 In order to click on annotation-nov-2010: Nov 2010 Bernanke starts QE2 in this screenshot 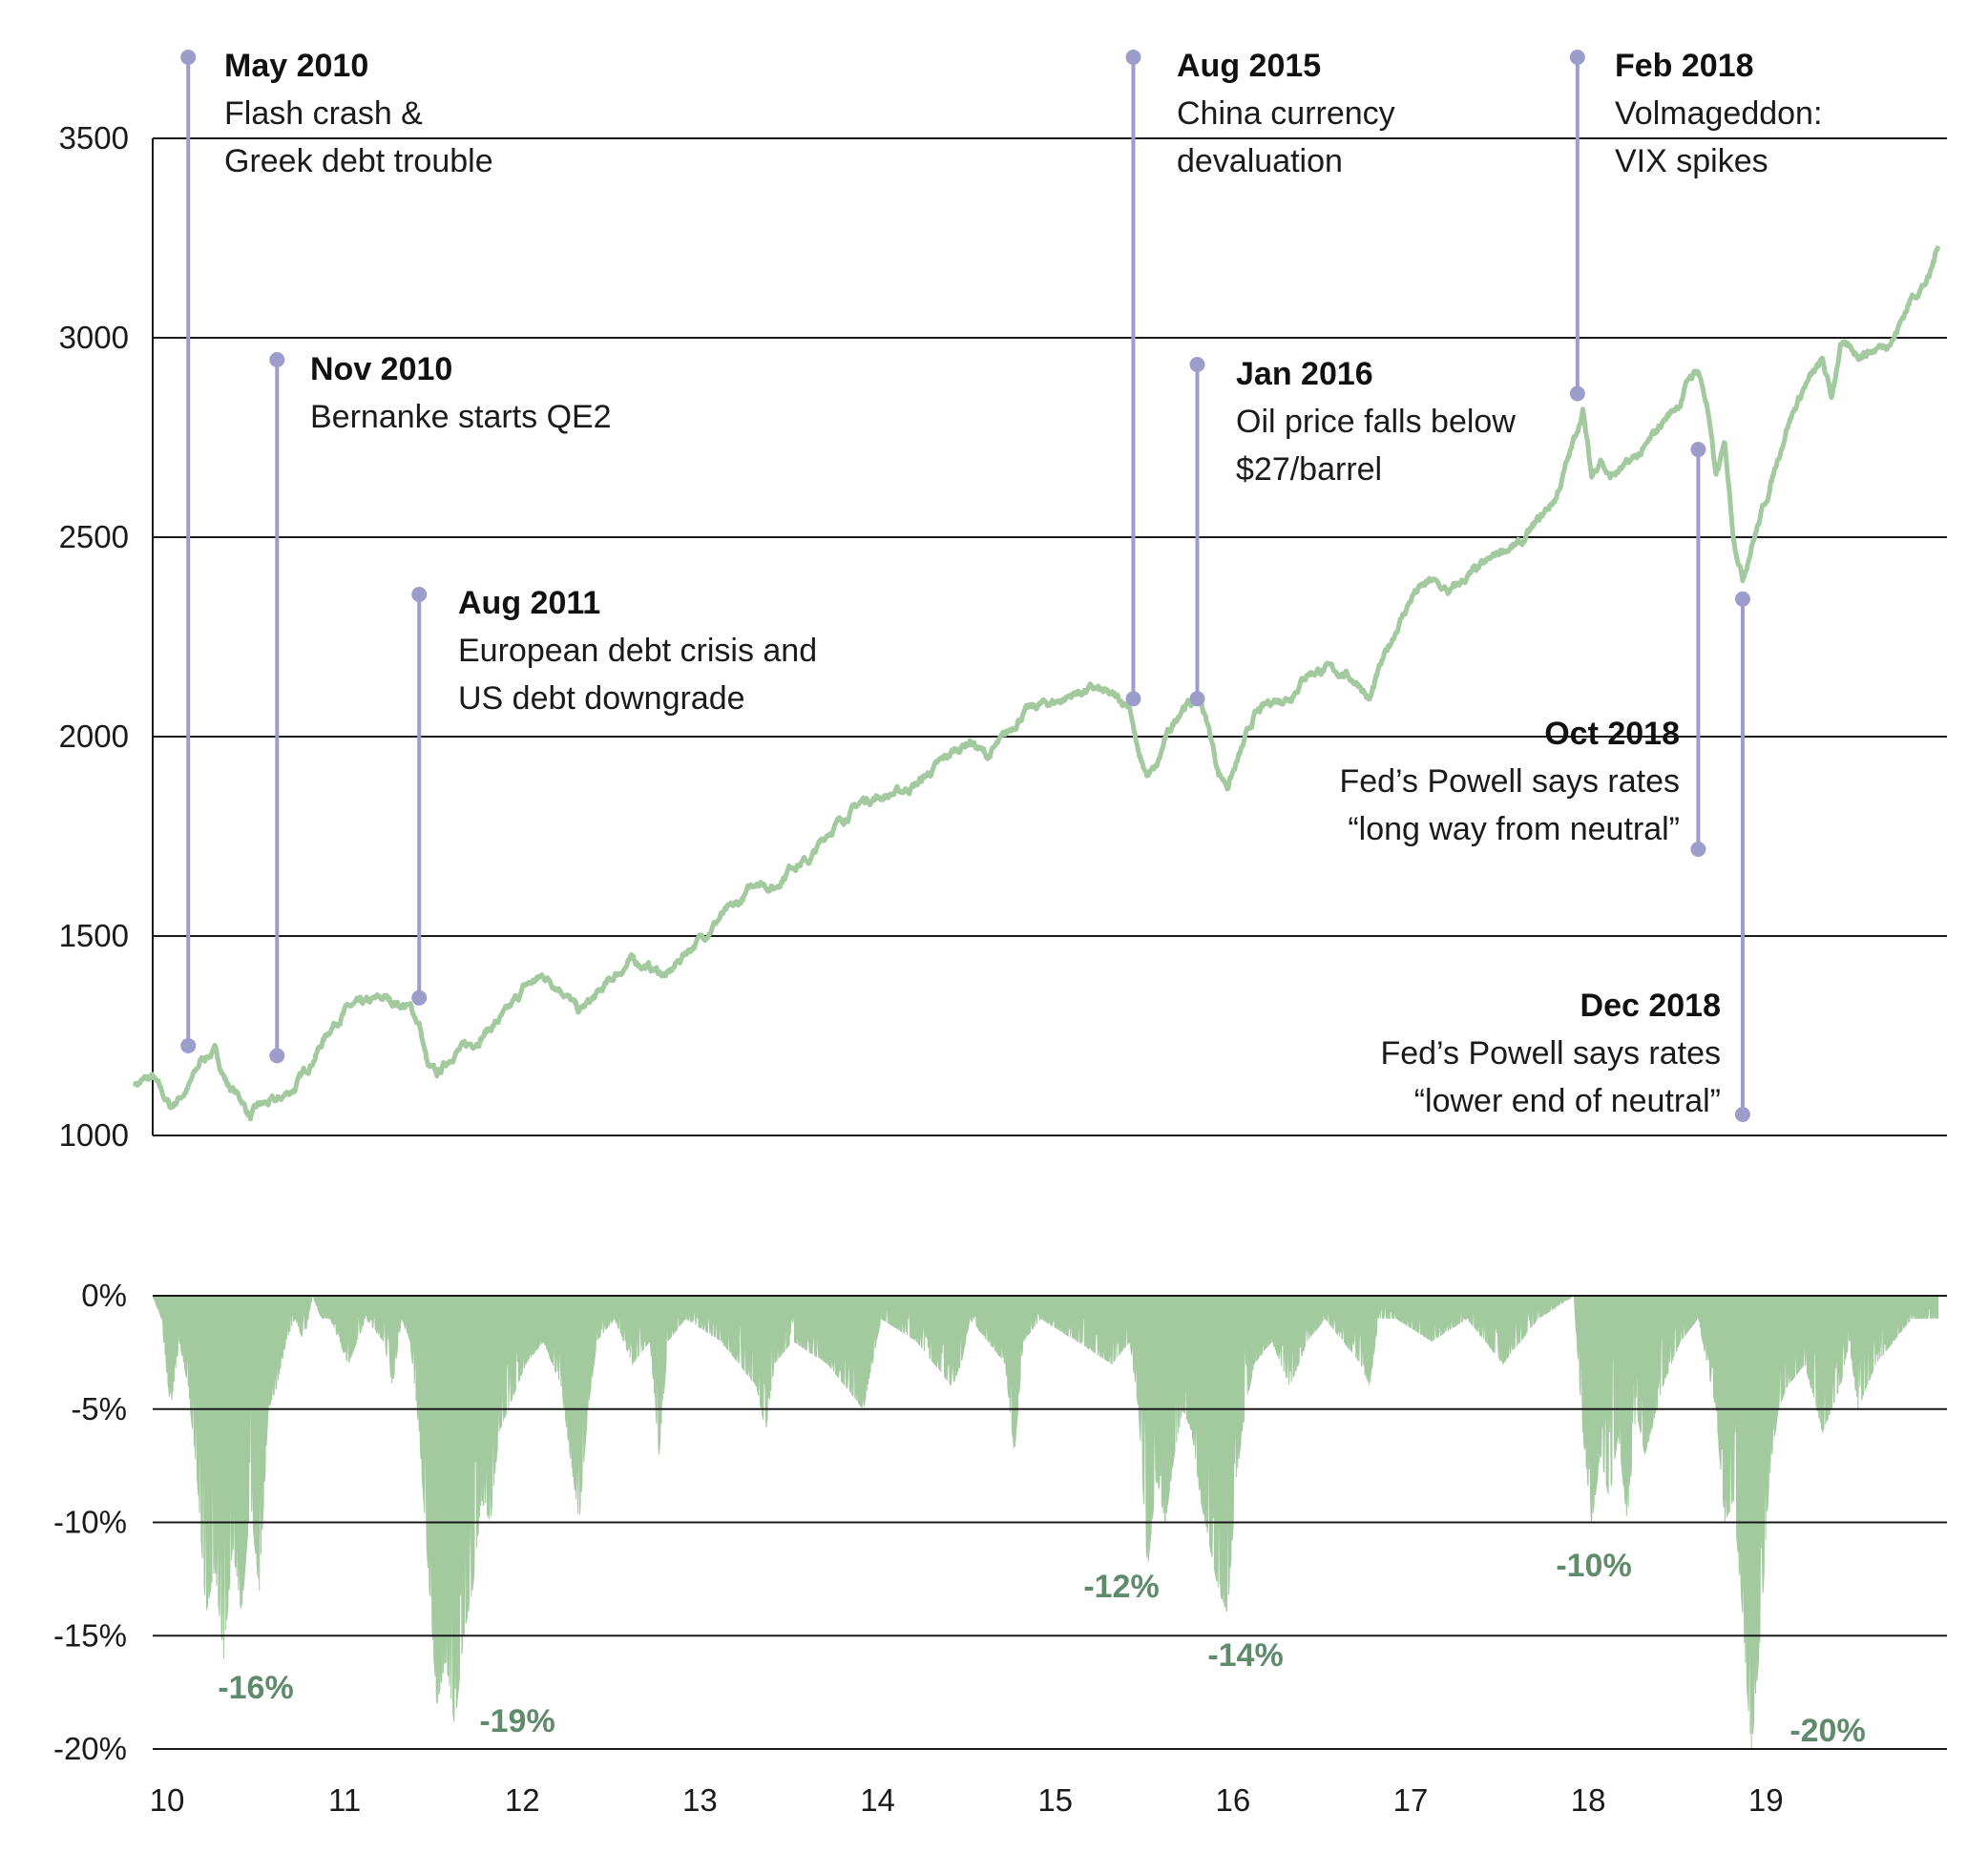, I will do `click(440, 707)`.